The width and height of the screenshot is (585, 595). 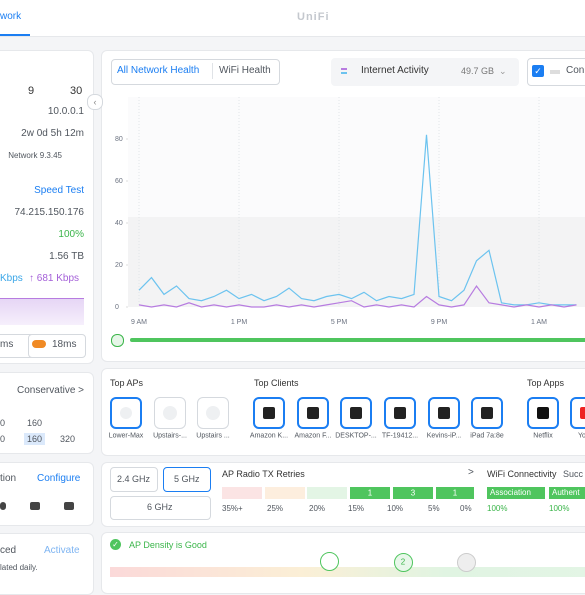 What do you see at coordinates (66, 256) in the screenshot?
I see `usage: 1.56 TB` at bounding box center [66, 256].